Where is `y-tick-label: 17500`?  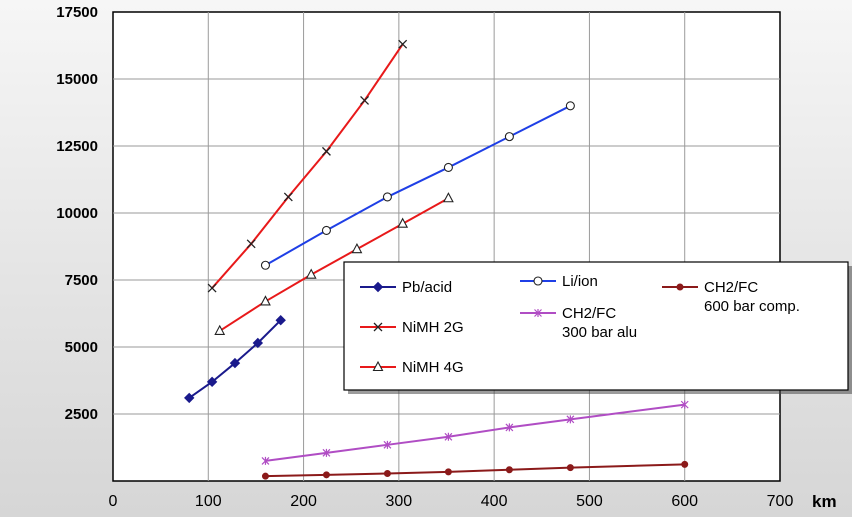 y-tick-label: 17500 is located at coordinates (77, 12).